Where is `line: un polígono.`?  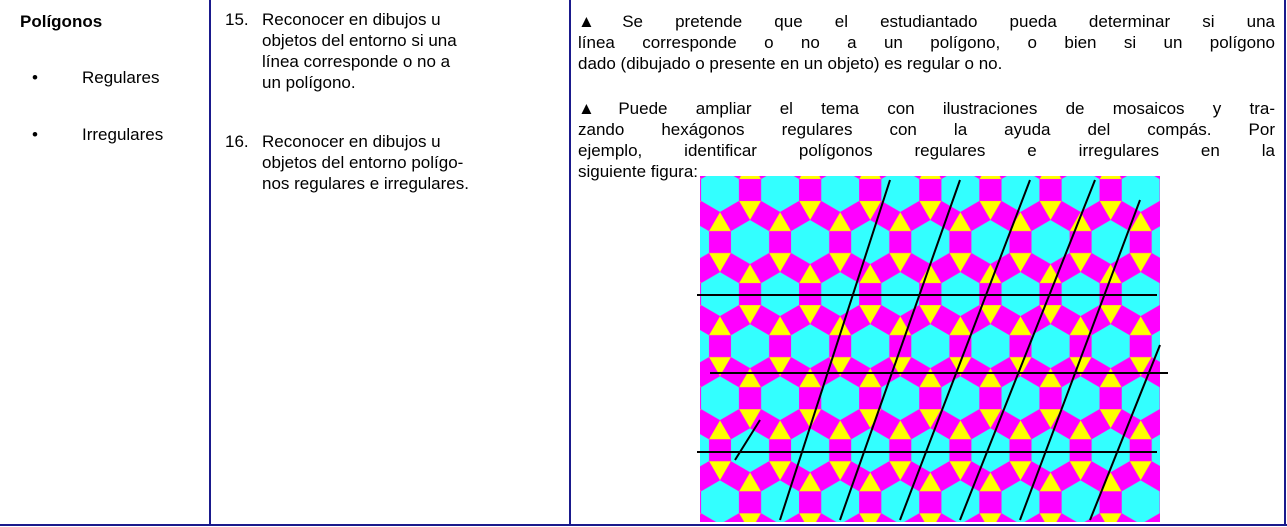
line: un polígono. is located at coordinates (309, 82).